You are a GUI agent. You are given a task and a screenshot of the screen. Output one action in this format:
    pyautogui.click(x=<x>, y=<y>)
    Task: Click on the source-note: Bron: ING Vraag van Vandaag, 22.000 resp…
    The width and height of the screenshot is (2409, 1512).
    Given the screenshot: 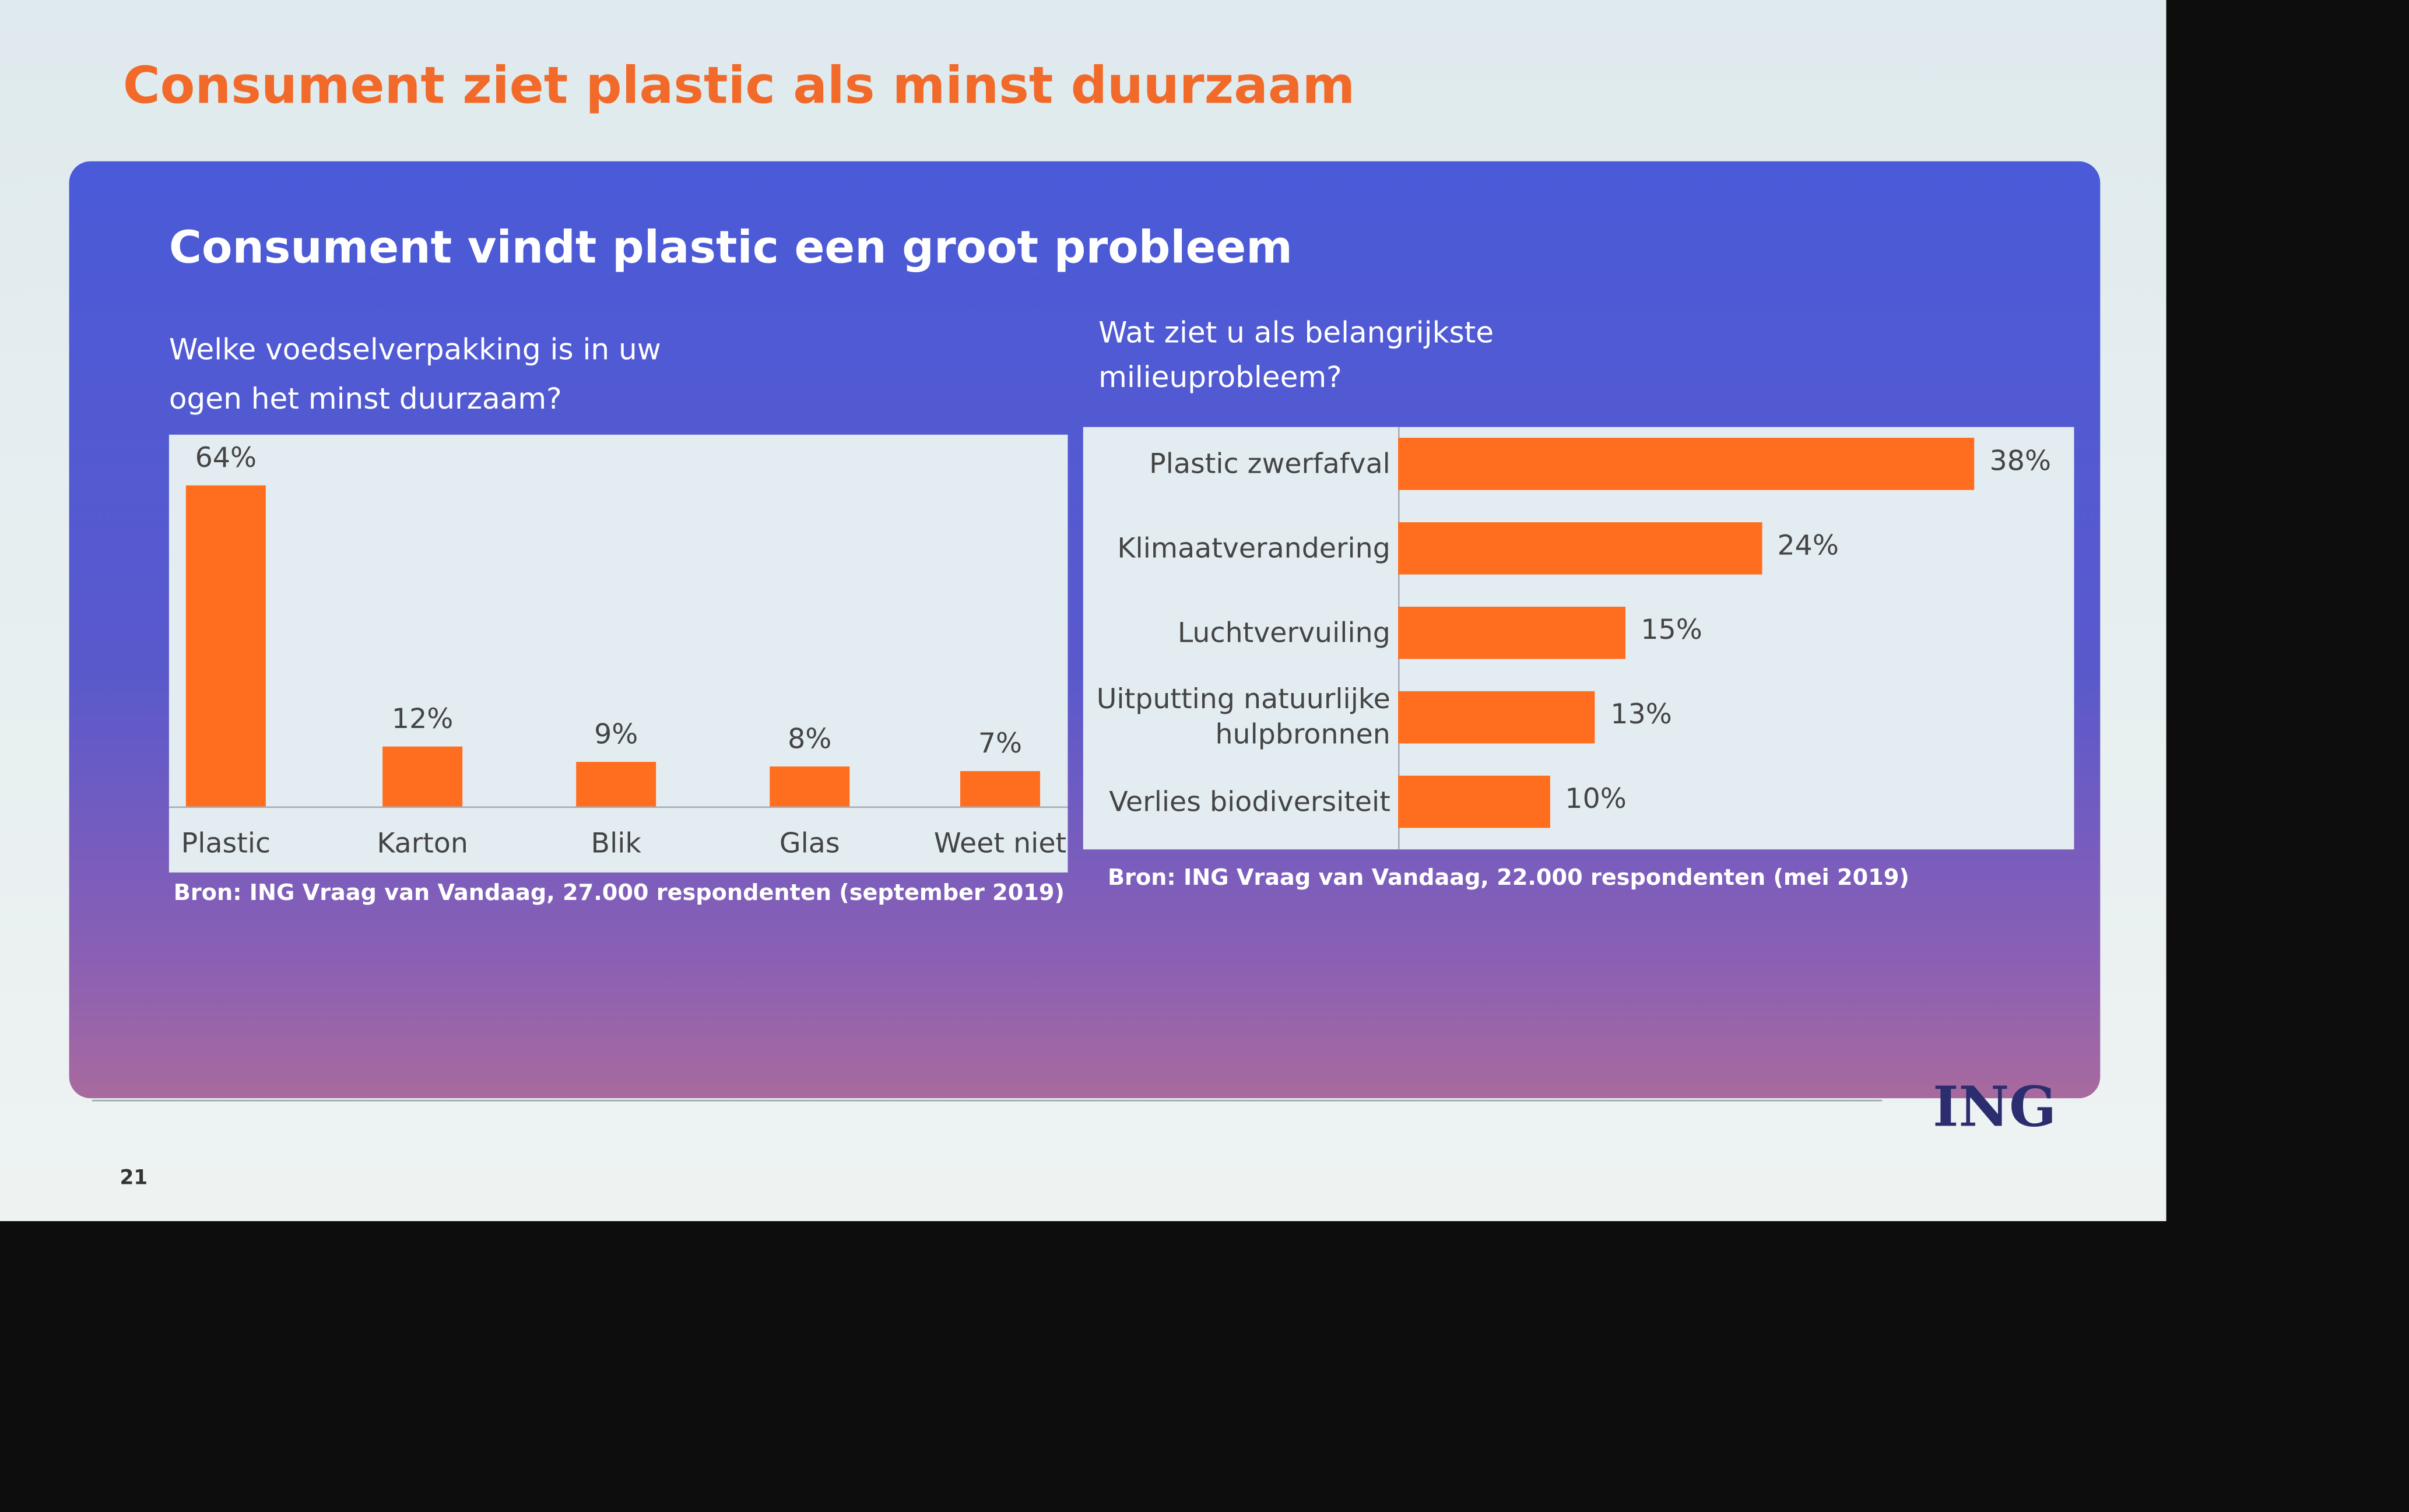 What is the action you would take?
    pyautogui.click(x=1508, y=878)
    